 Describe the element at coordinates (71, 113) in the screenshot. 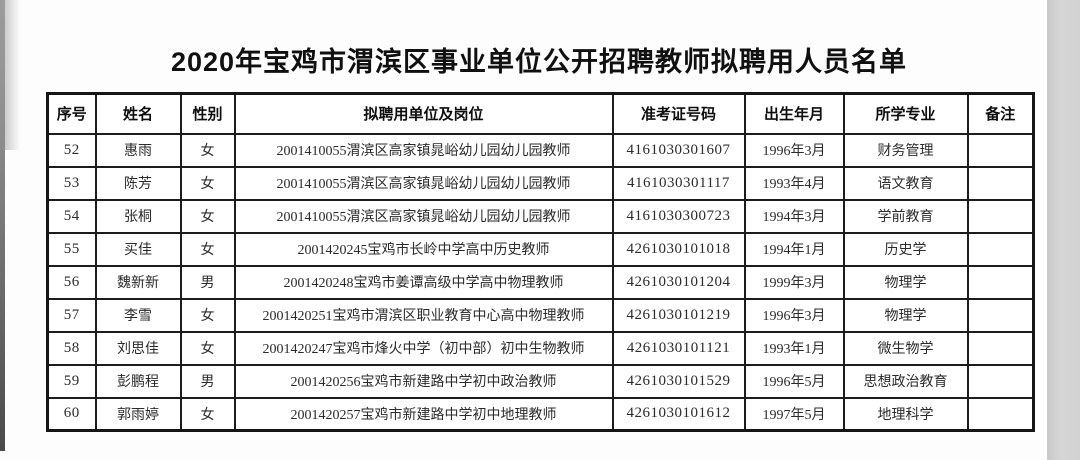

I see `header-cell-no: 序号` at that location.